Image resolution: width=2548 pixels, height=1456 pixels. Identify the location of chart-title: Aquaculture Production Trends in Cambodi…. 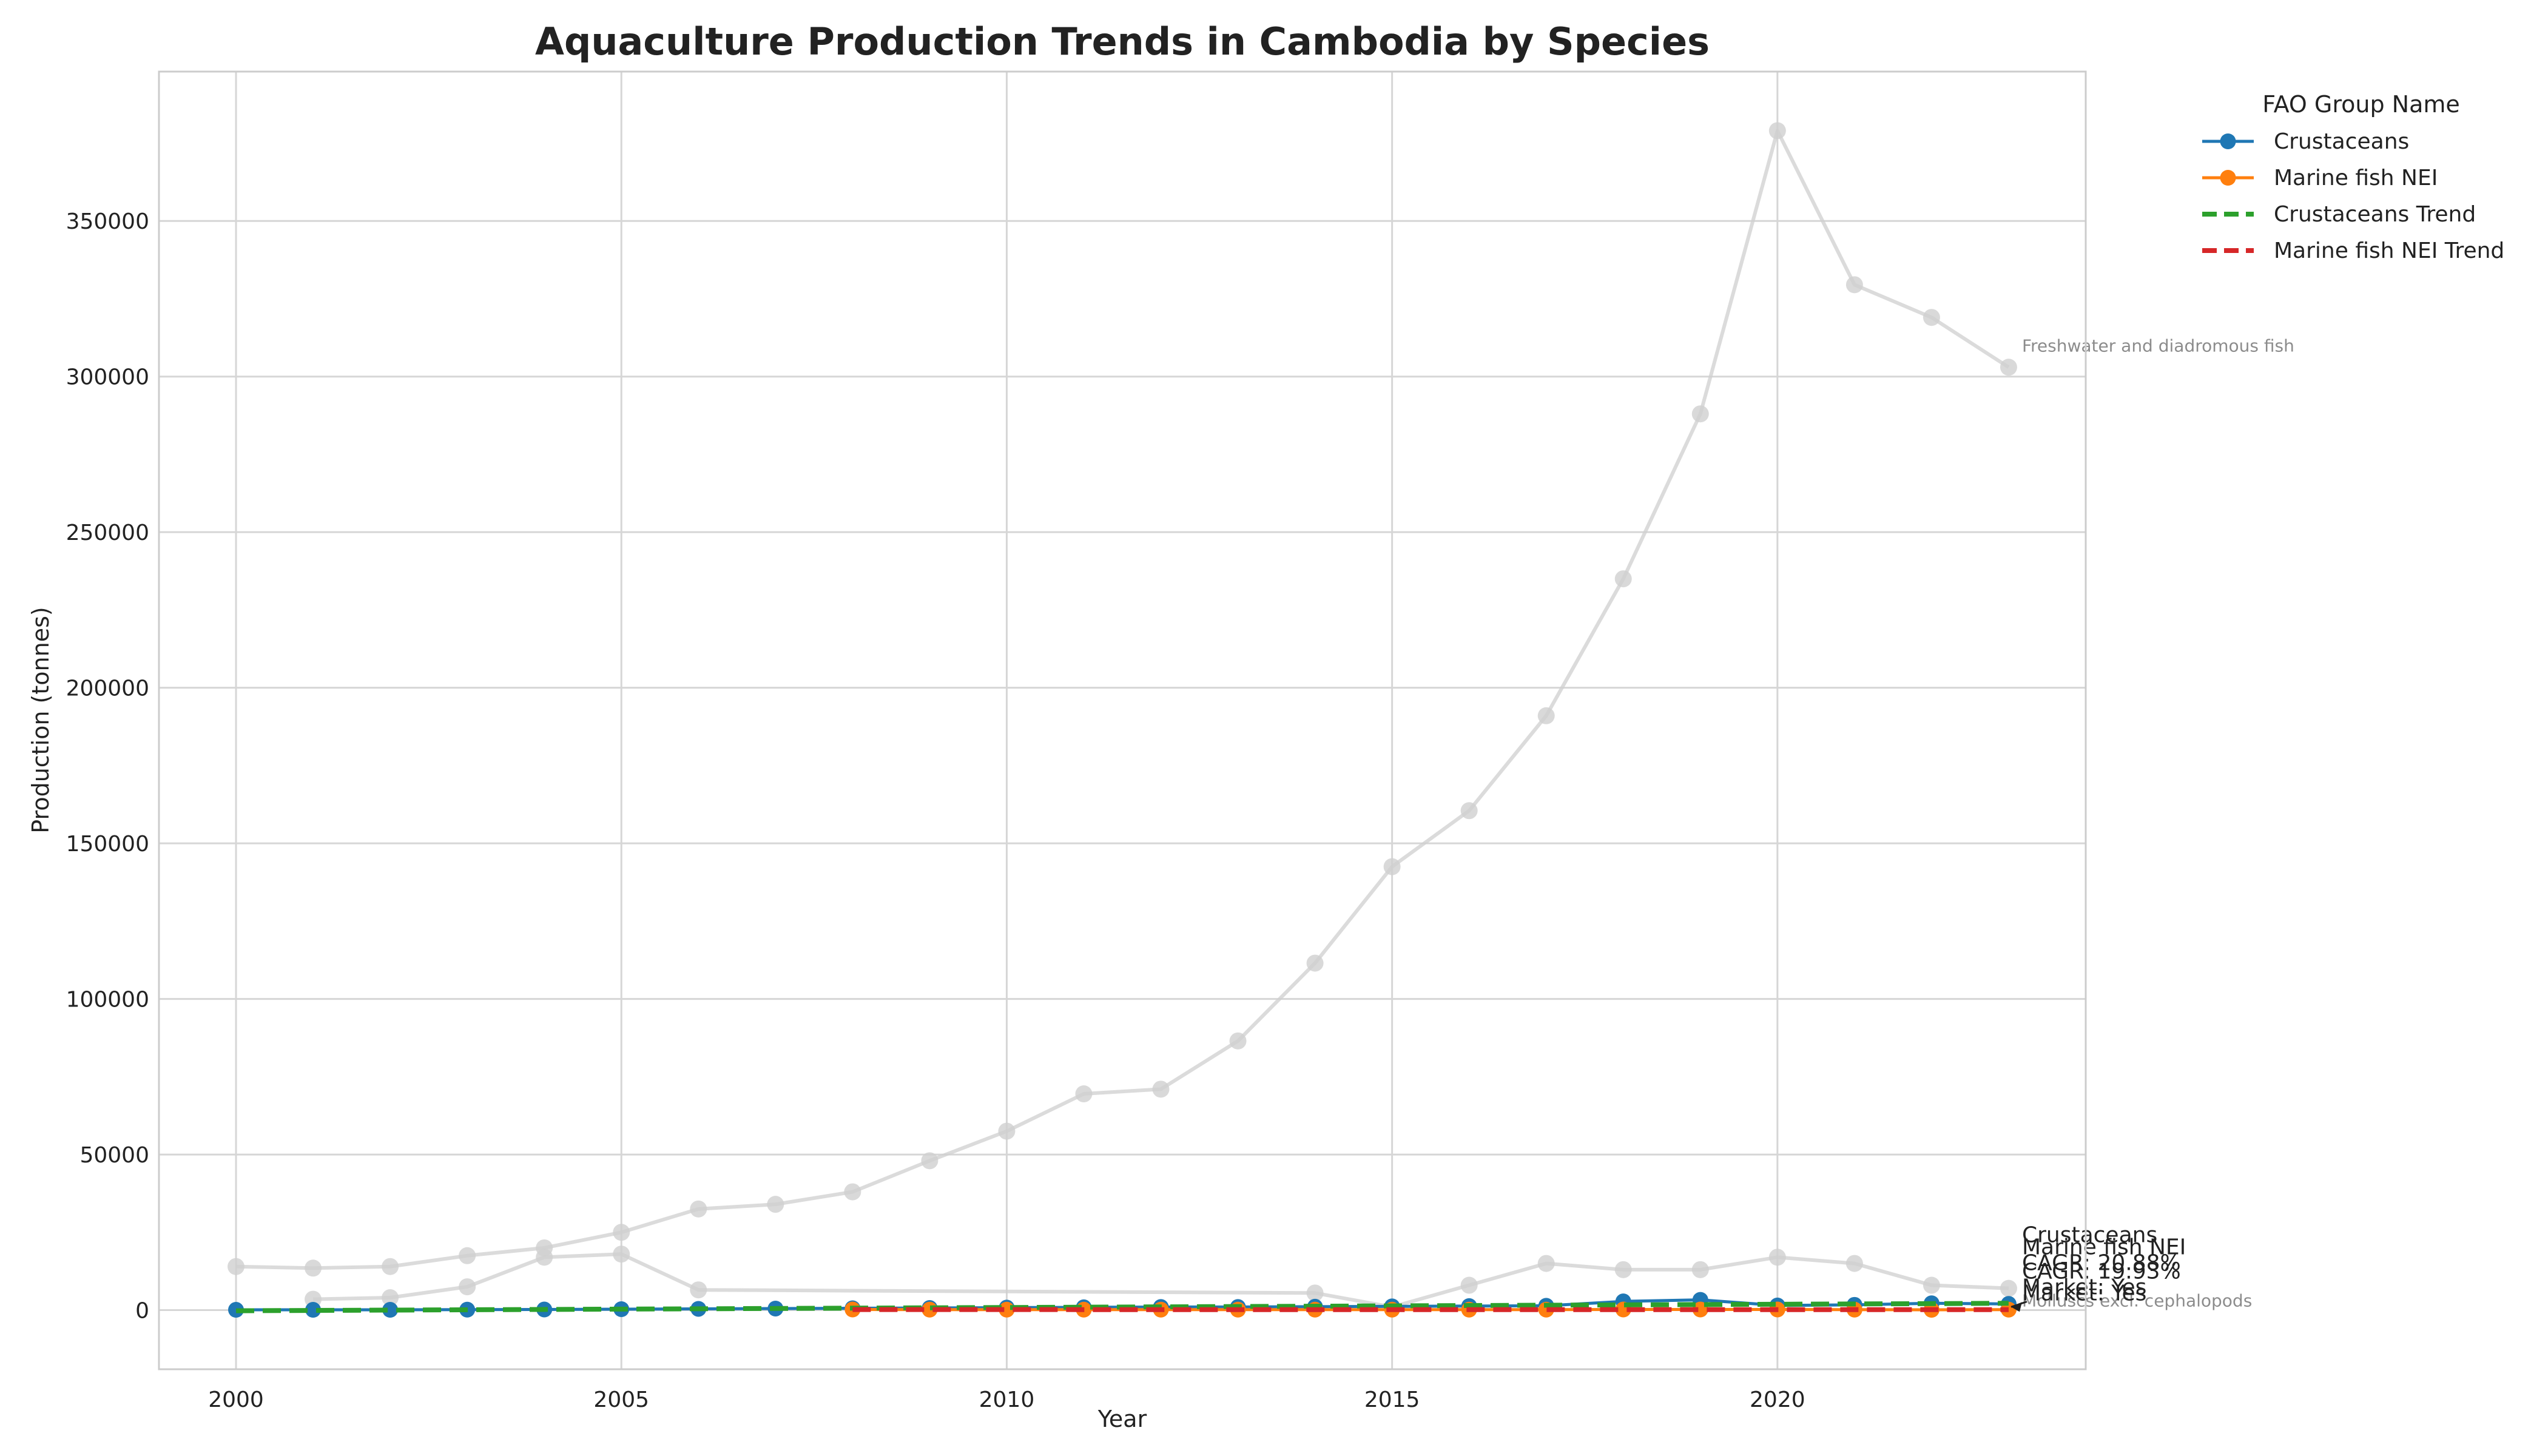
(1122, 41).